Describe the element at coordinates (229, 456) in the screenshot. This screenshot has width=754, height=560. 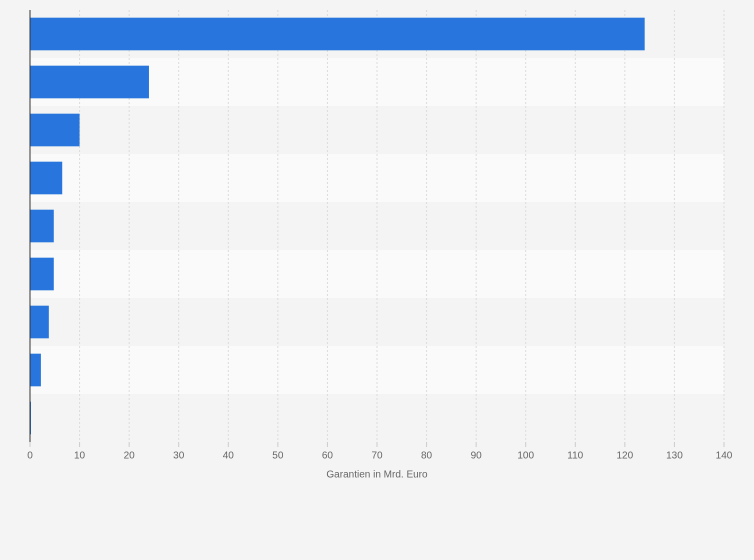
I see `x-tick-label: 40` at that location.